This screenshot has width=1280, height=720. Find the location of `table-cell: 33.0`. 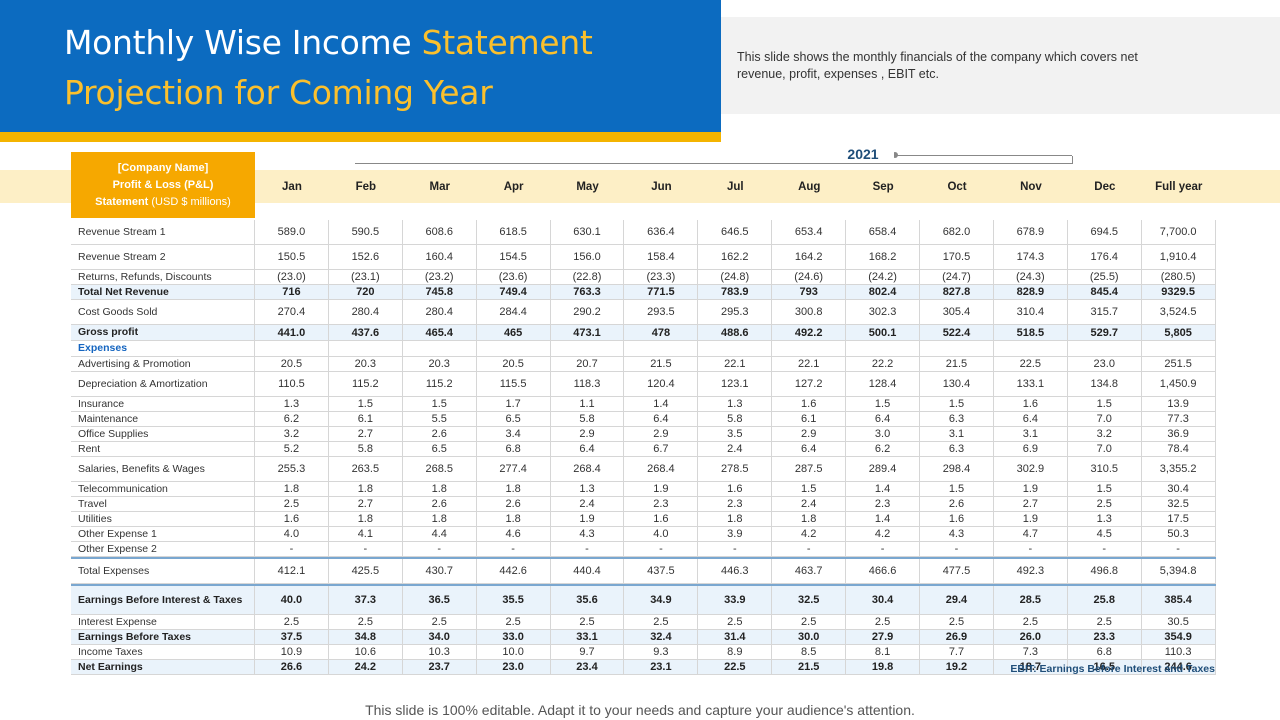

table-cell: 33.0 is located at coordinates (514, 637).